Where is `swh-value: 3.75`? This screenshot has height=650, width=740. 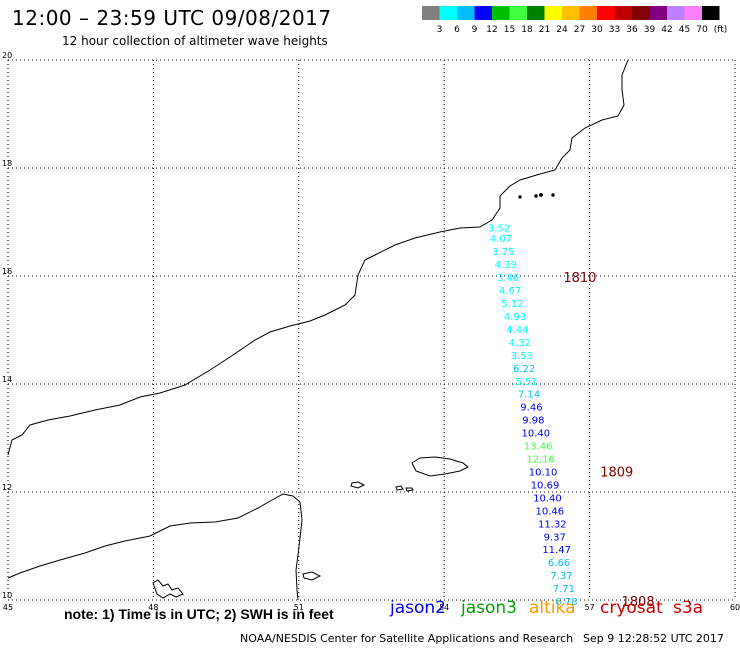
swh-value: 3.75 is located at coordinates (503, 252).